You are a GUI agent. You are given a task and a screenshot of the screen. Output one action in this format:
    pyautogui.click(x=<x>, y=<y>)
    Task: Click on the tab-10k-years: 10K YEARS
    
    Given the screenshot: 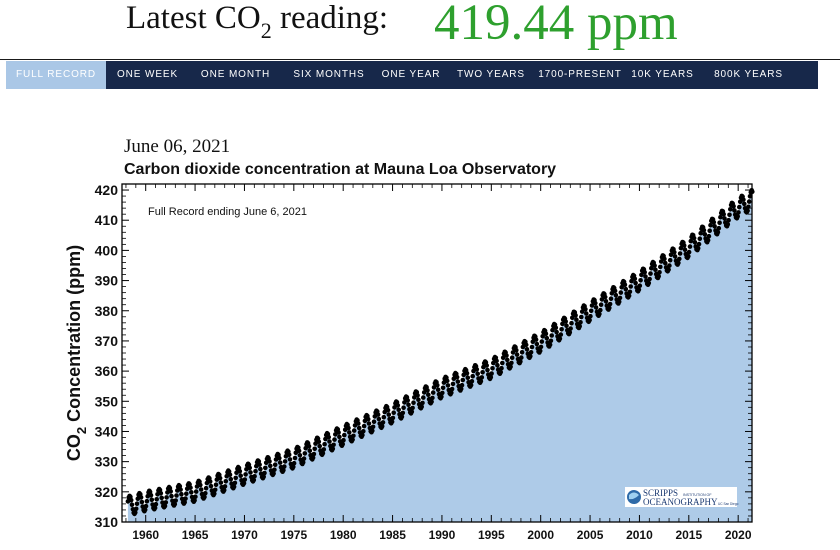 What is the action you would take?
    pyautogui.click(x=662, y=74)
    